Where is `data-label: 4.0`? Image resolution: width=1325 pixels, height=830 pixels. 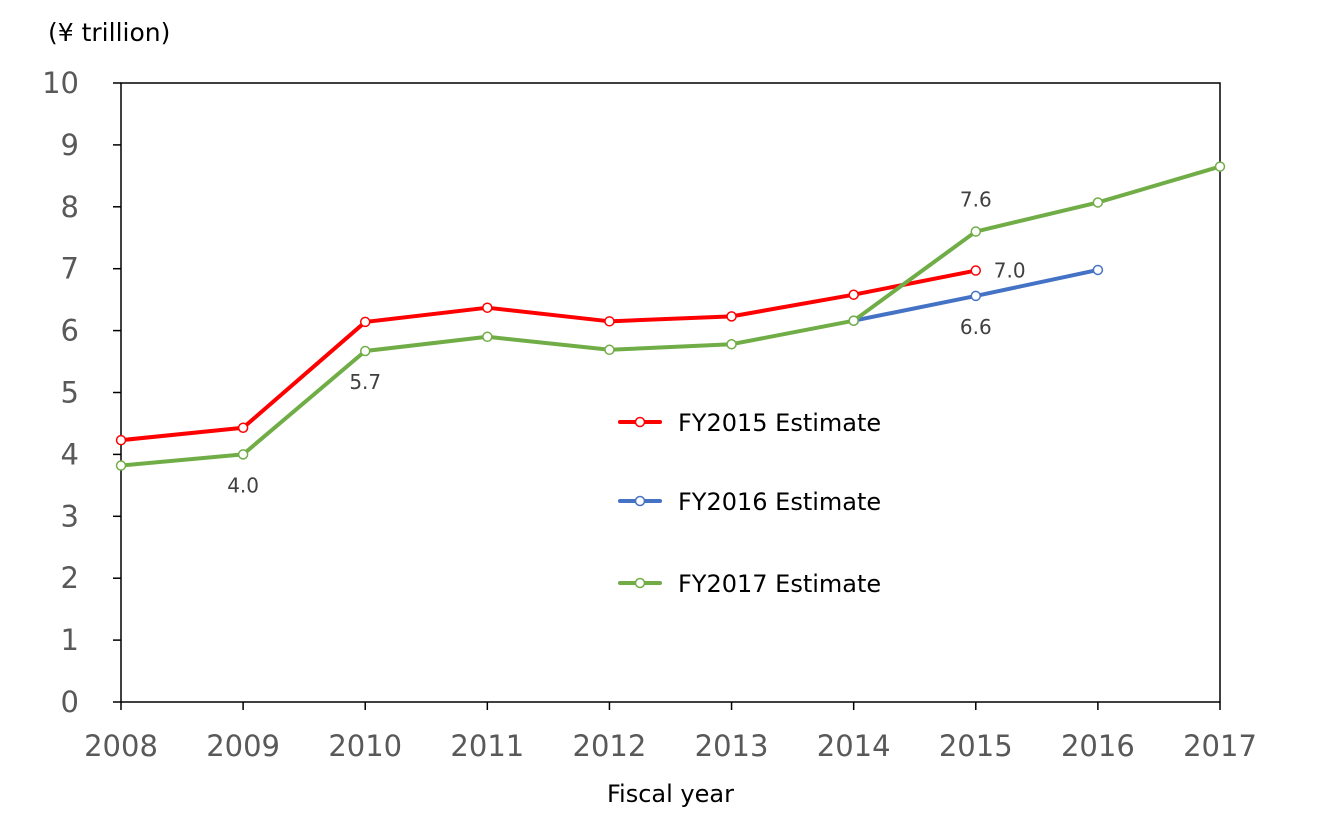 data-label: 4.0 is located at coordinates (243, 485).